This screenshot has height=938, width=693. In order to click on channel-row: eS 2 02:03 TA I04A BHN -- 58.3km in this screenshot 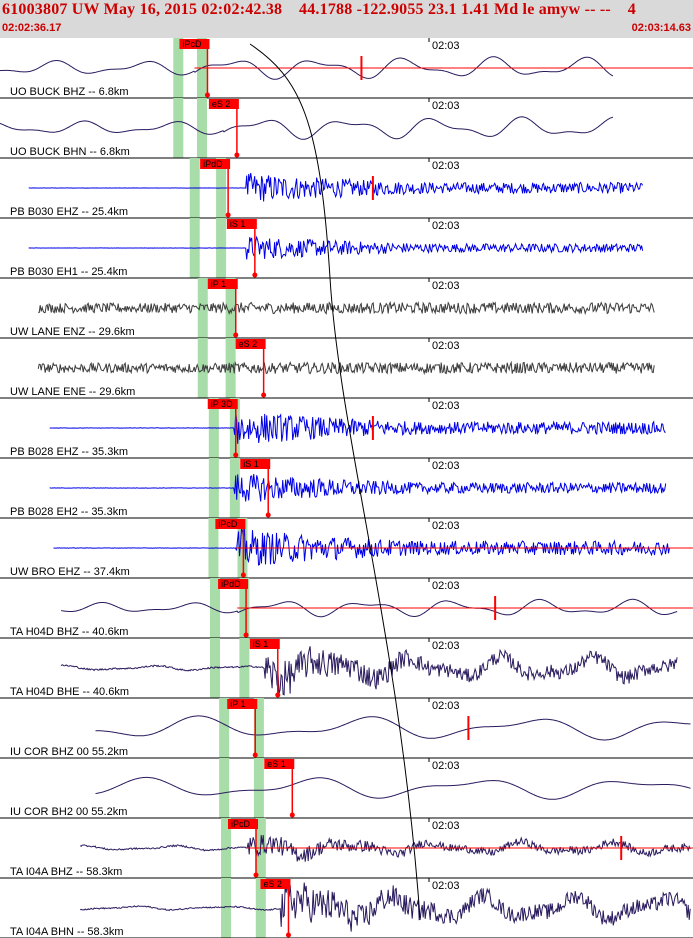, I will do `click(346, 908)`.